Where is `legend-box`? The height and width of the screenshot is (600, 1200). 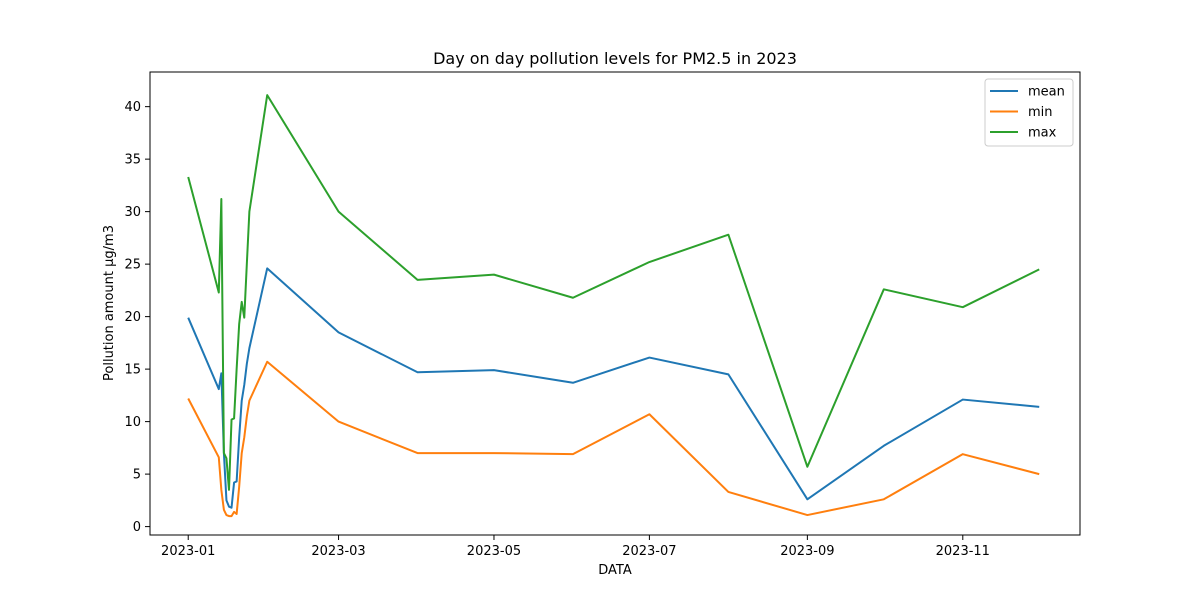 legend-box is located at coordinates (1029, 112).